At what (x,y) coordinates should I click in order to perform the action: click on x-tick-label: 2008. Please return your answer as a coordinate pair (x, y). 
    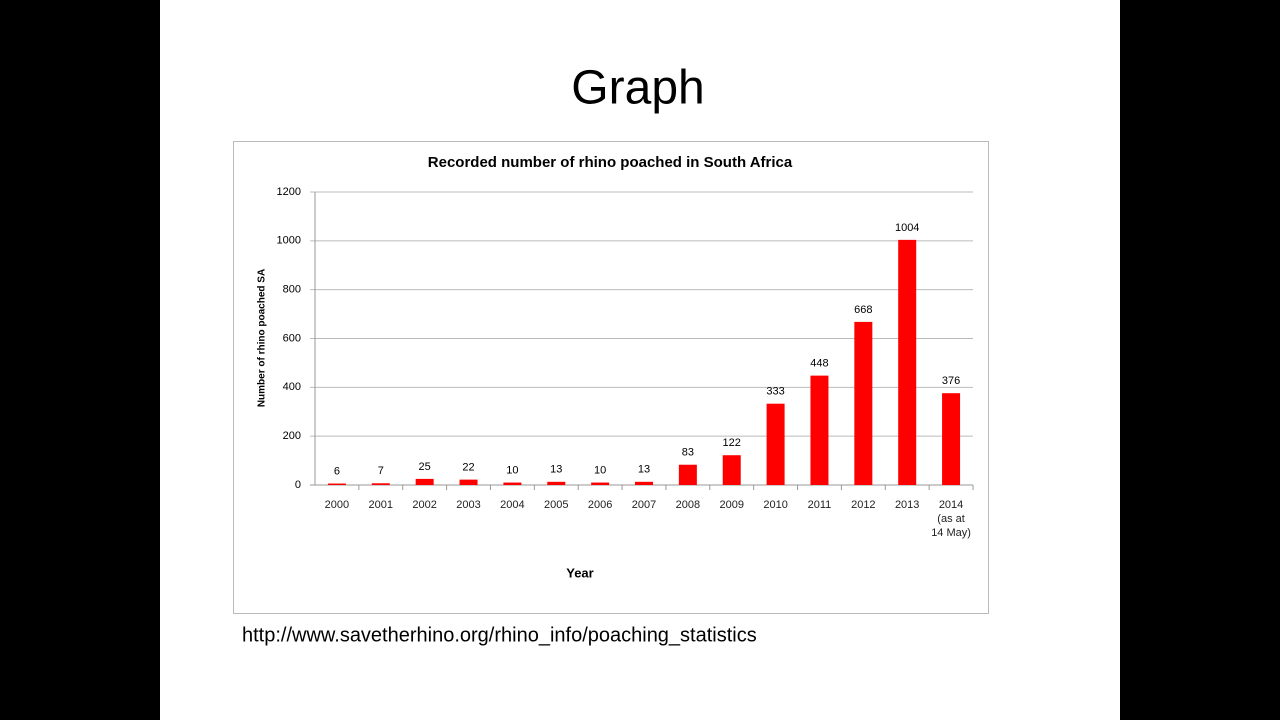
    Looking at the image, I should click on (688, 505).